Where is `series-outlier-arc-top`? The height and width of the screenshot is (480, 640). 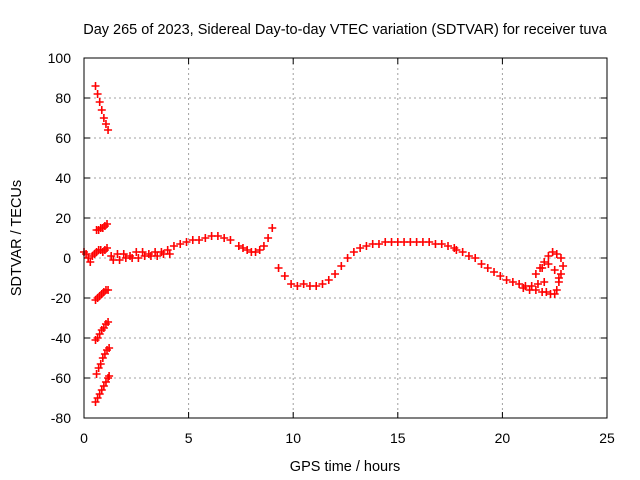
series-outlier-arc-top is located at coordinates (102, 108).